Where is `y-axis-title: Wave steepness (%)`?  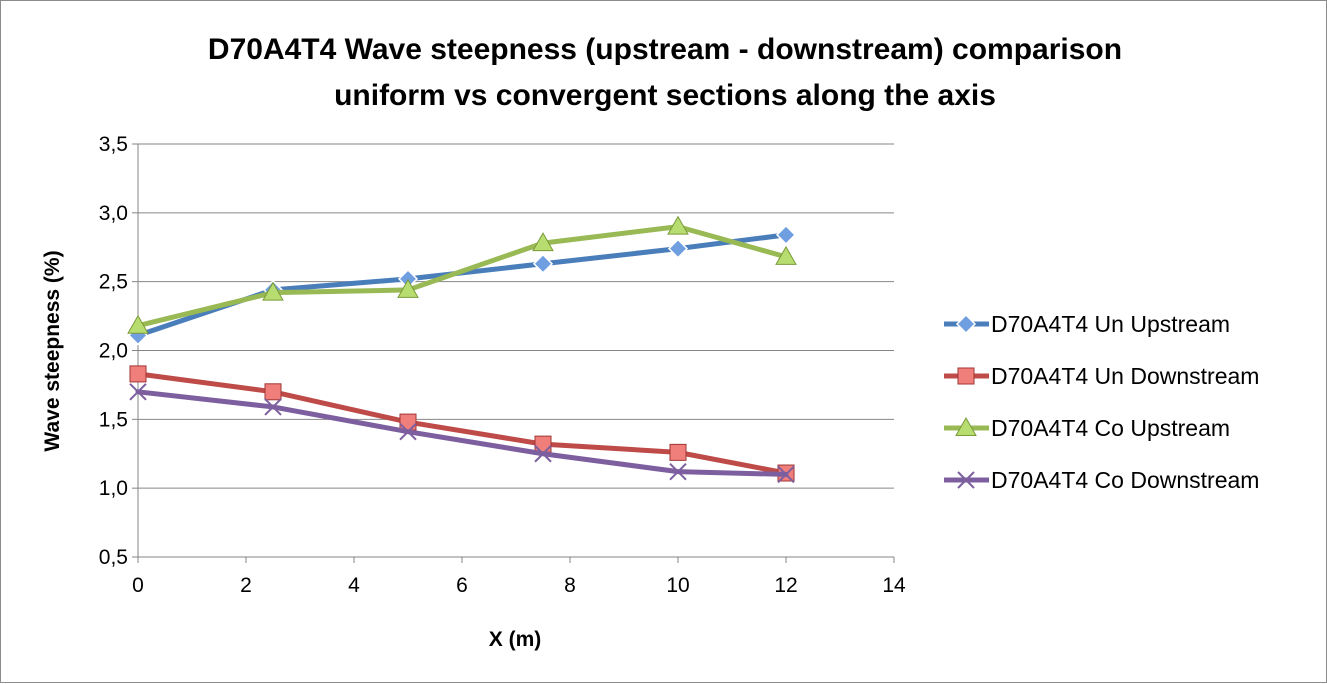
y-axis-title: Wave steepness (%) is located at coordinates (52, 350).